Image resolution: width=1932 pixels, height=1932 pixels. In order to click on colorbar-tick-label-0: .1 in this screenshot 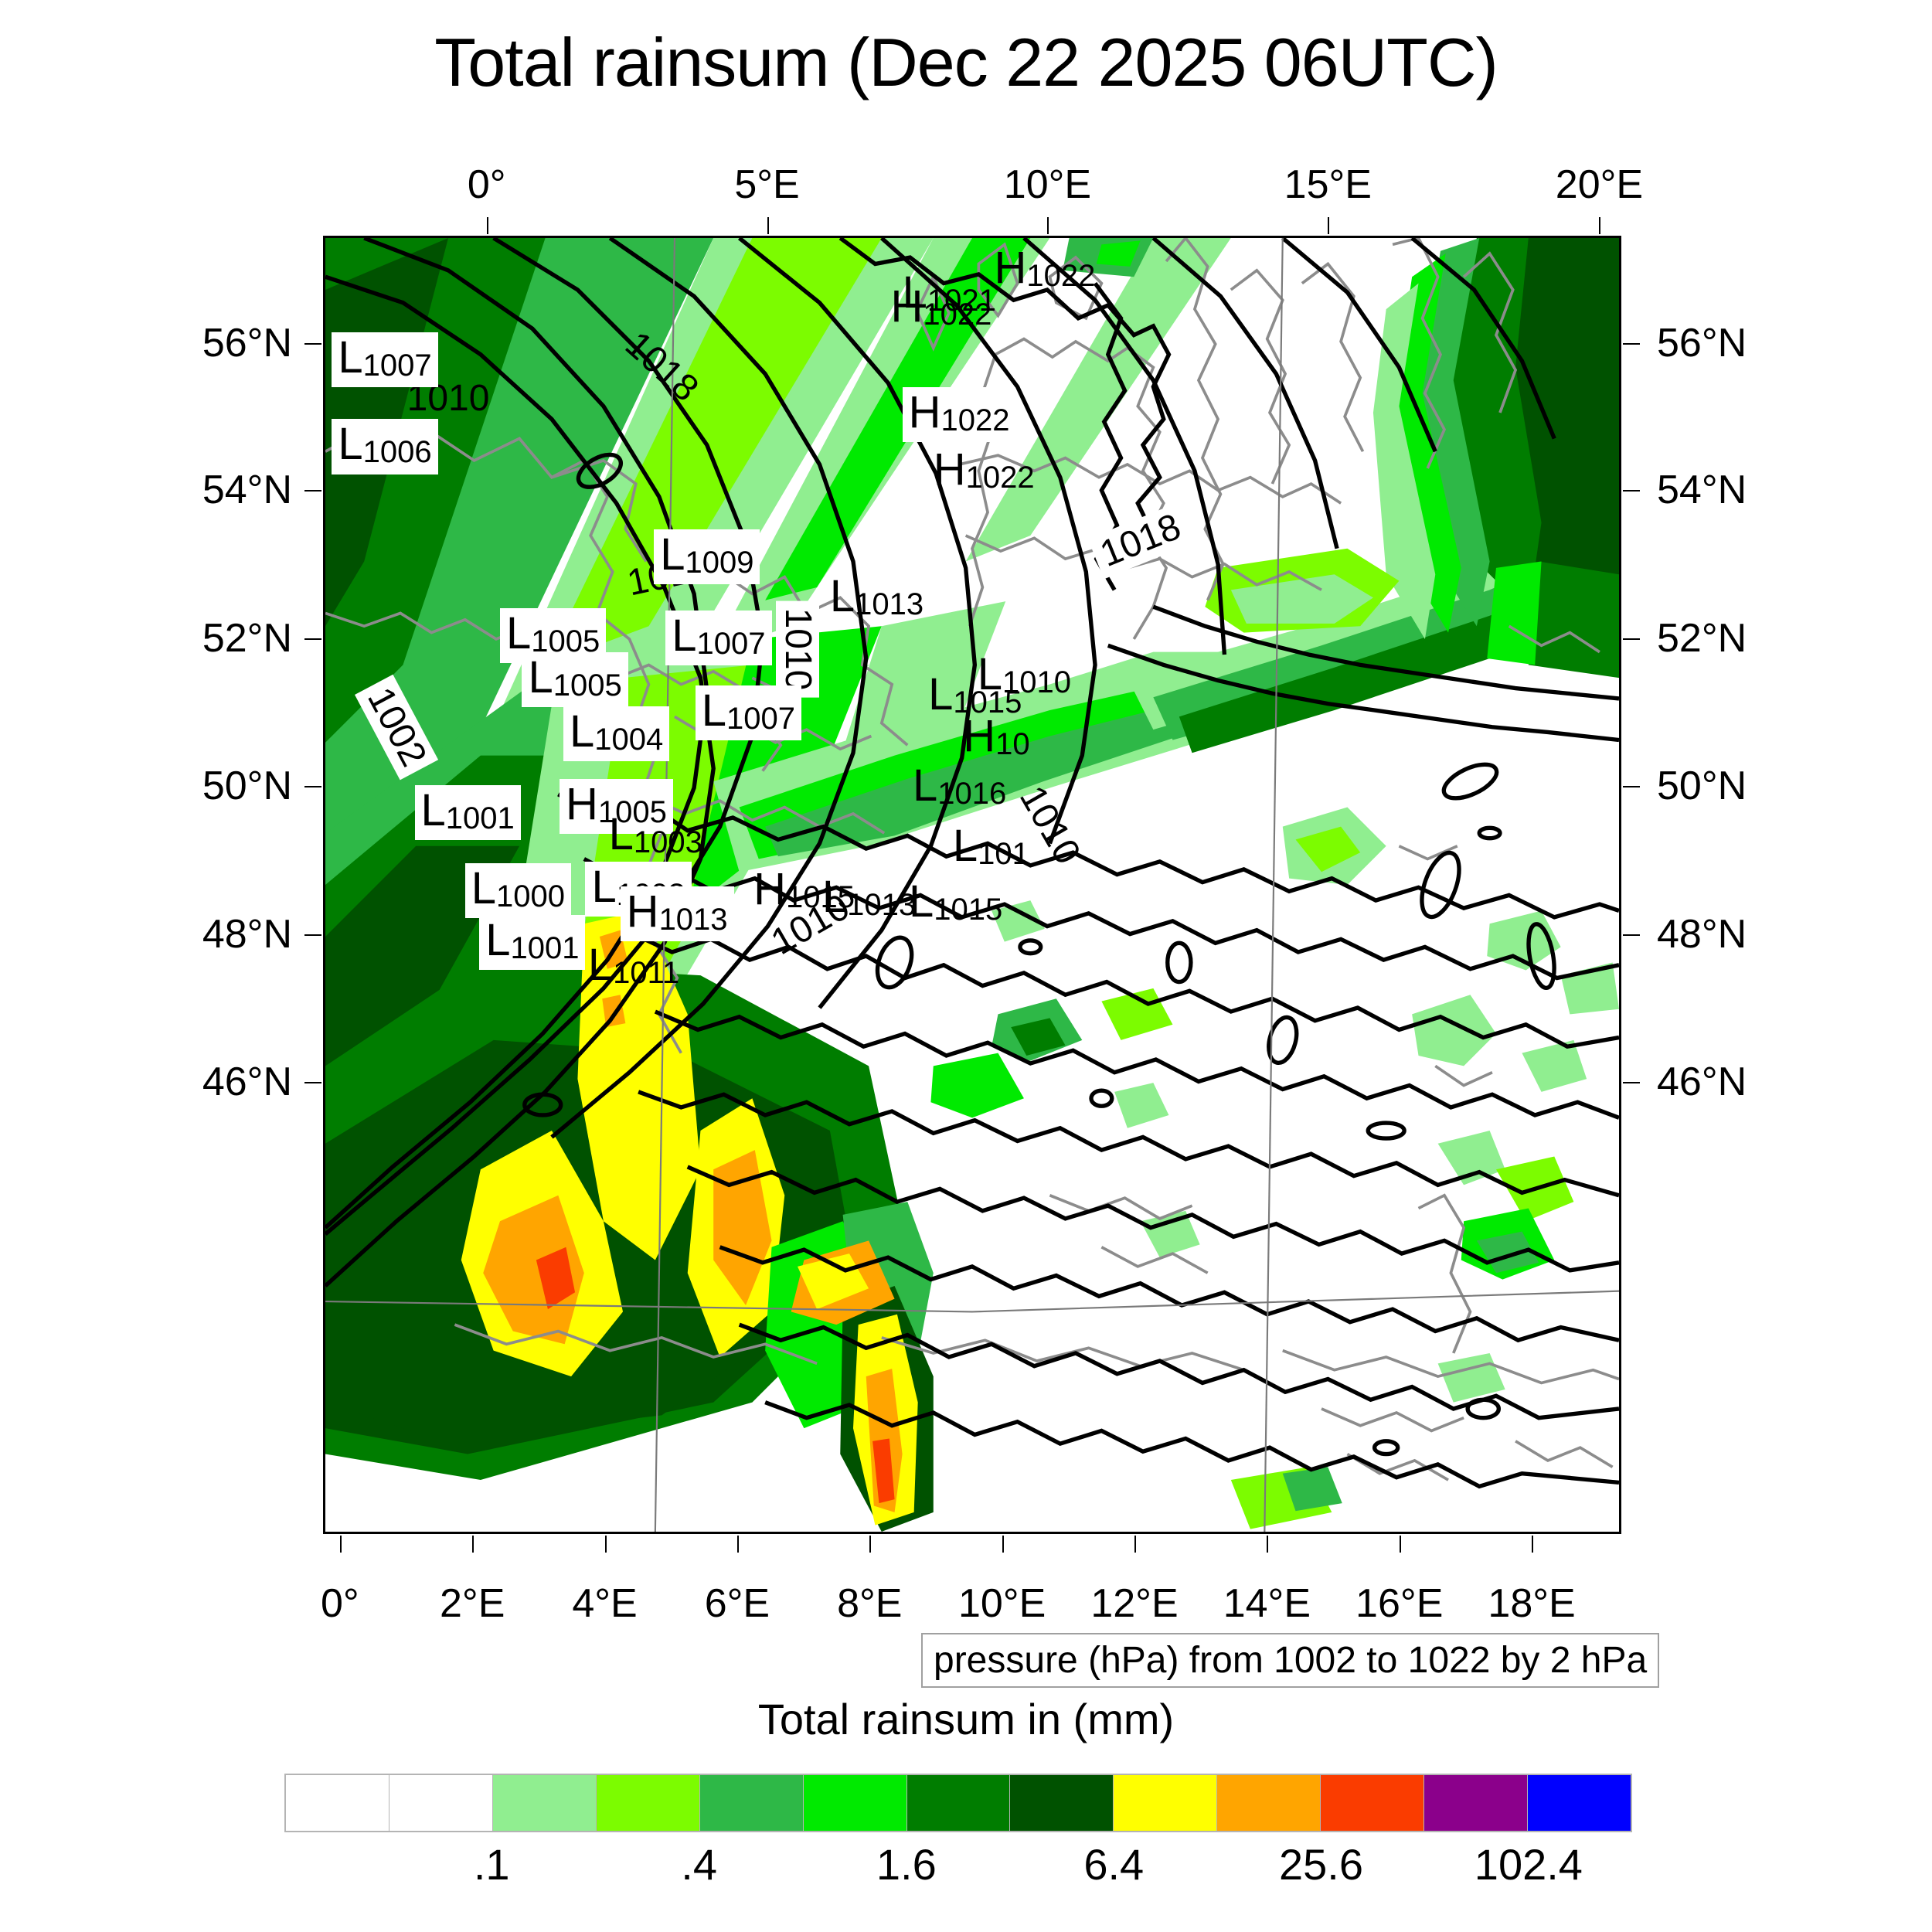, I will do `click(492, 1865)`.